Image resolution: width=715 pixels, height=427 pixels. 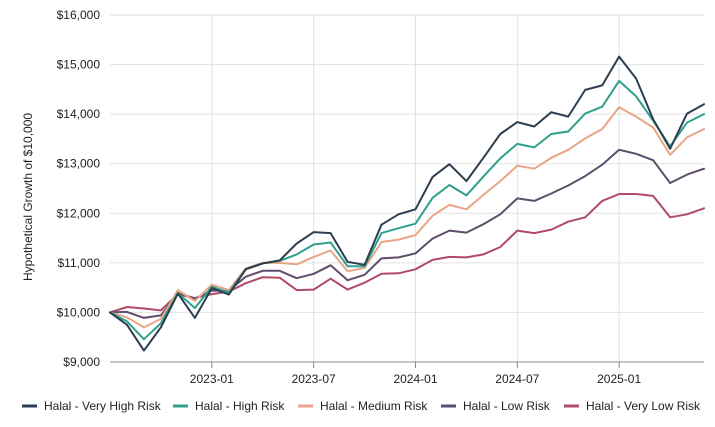 I want to click on y-tick-label: $12,000, so click(x=79, y=213).